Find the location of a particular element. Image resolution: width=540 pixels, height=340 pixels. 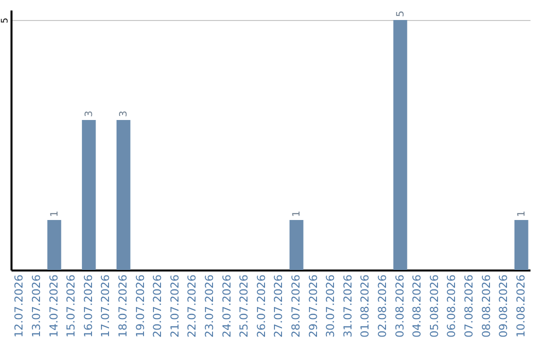

x-tick-label: 24.07.2026 is located at coordinates (227, 306).